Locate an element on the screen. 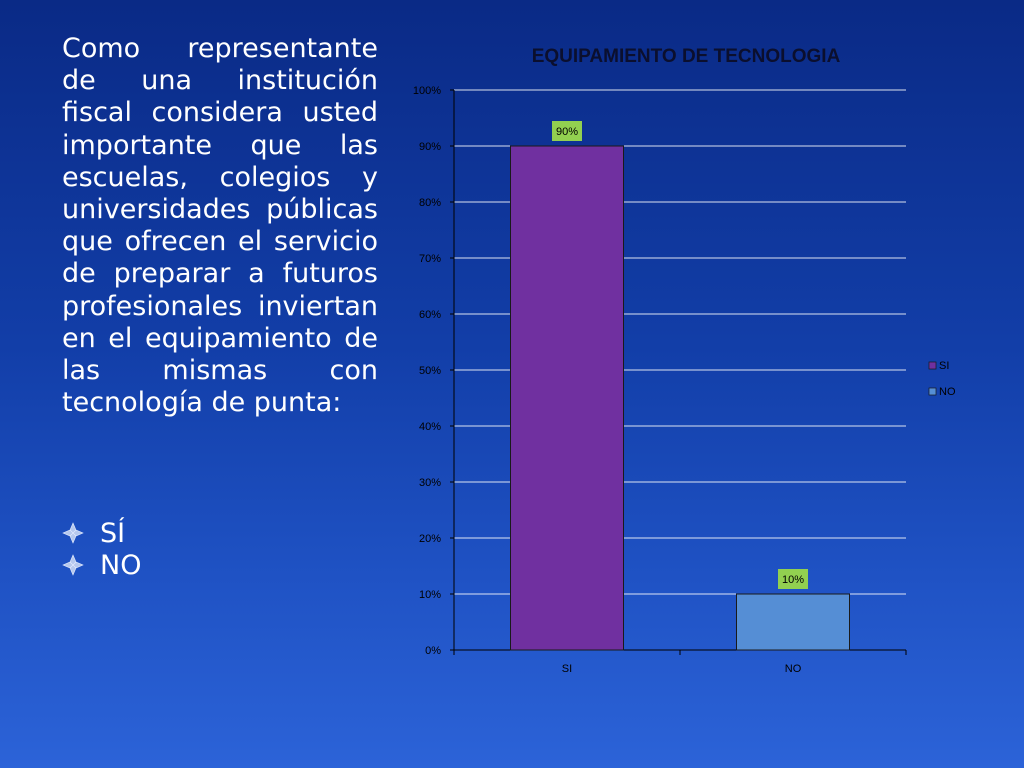  y-tick-label: 90% is located at coordinates (430, 147).